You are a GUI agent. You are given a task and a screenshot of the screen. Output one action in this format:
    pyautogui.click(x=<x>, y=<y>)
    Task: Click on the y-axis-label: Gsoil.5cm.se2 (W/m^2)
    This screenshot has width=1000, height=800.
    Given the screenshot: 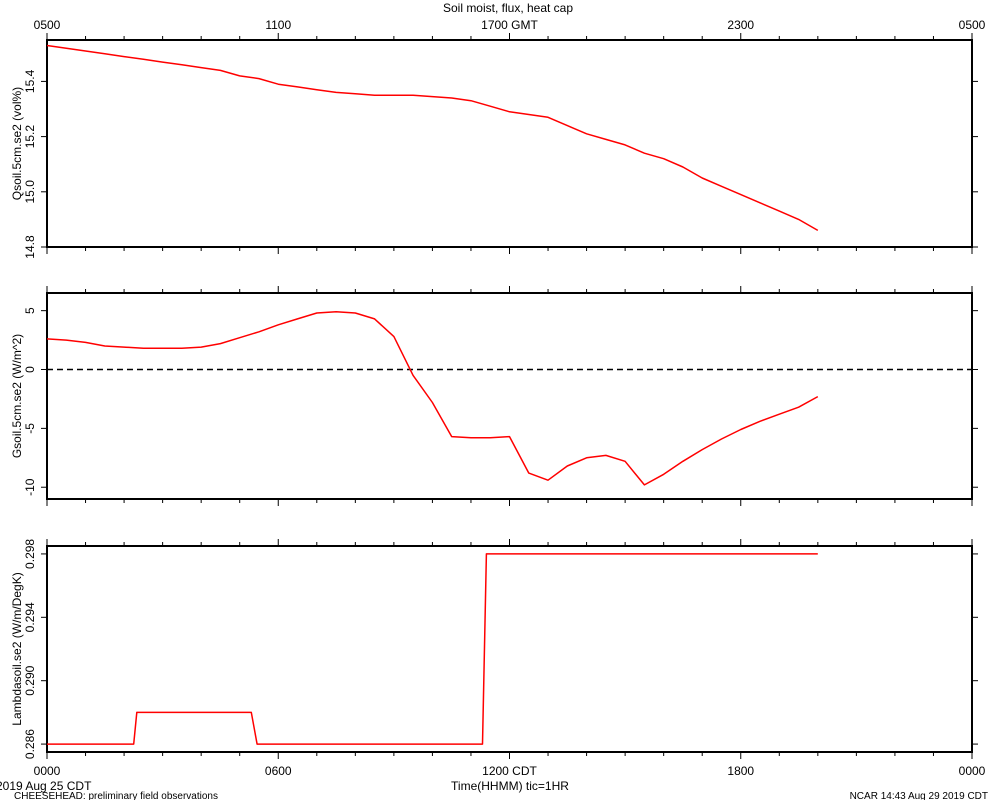 What is the action you would take?
    pyautogui.click(x=17, y=396)
    